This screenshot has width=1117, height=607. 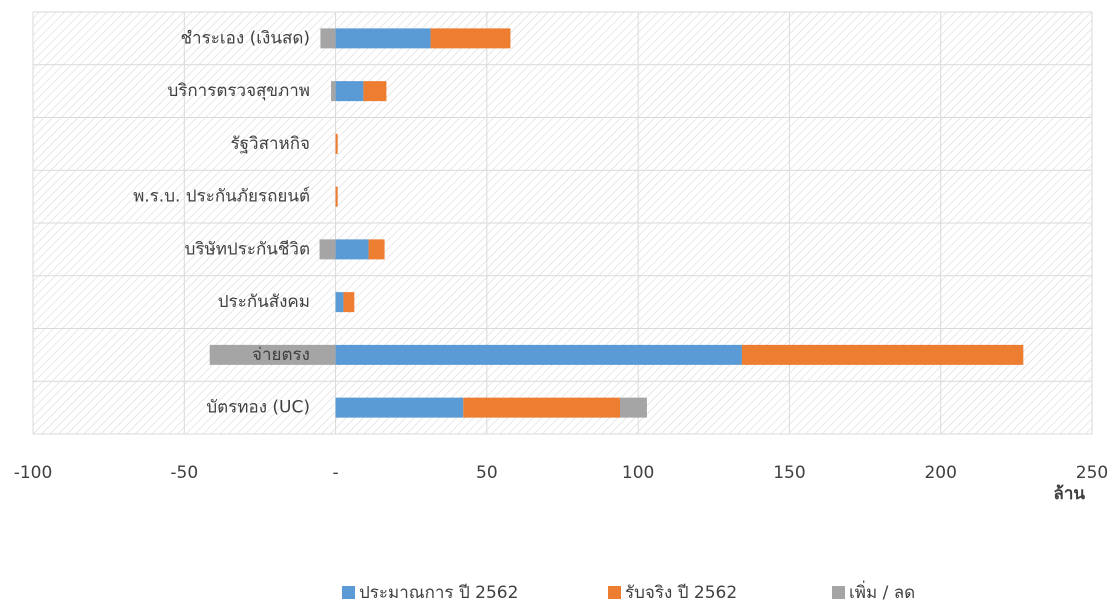 I want to click on x-tick-label: 250, so click(x=1092, y=473).